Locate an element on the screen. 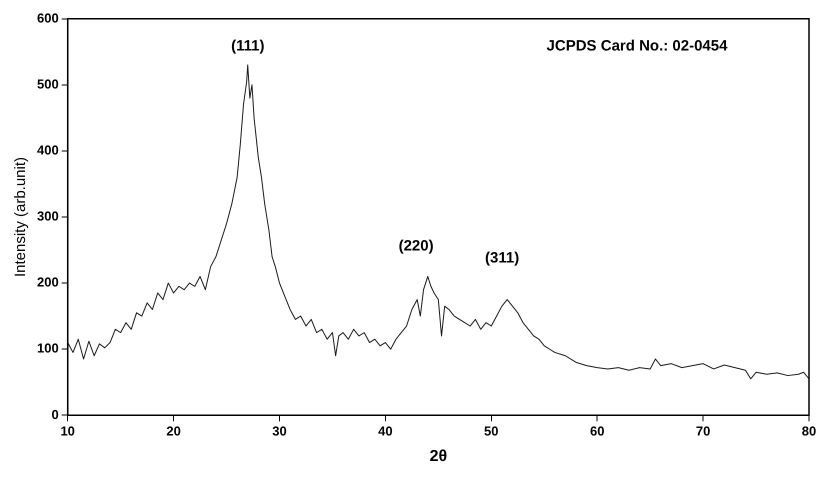  y-tick-label: 0 is located at coordinates (55, 414).